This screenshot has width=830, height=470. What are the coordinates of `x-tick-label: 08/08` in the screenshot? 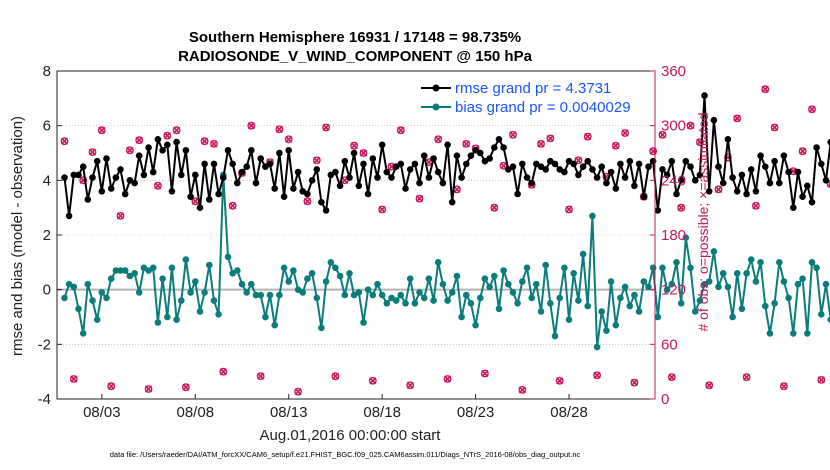 It's located at (196, 412).